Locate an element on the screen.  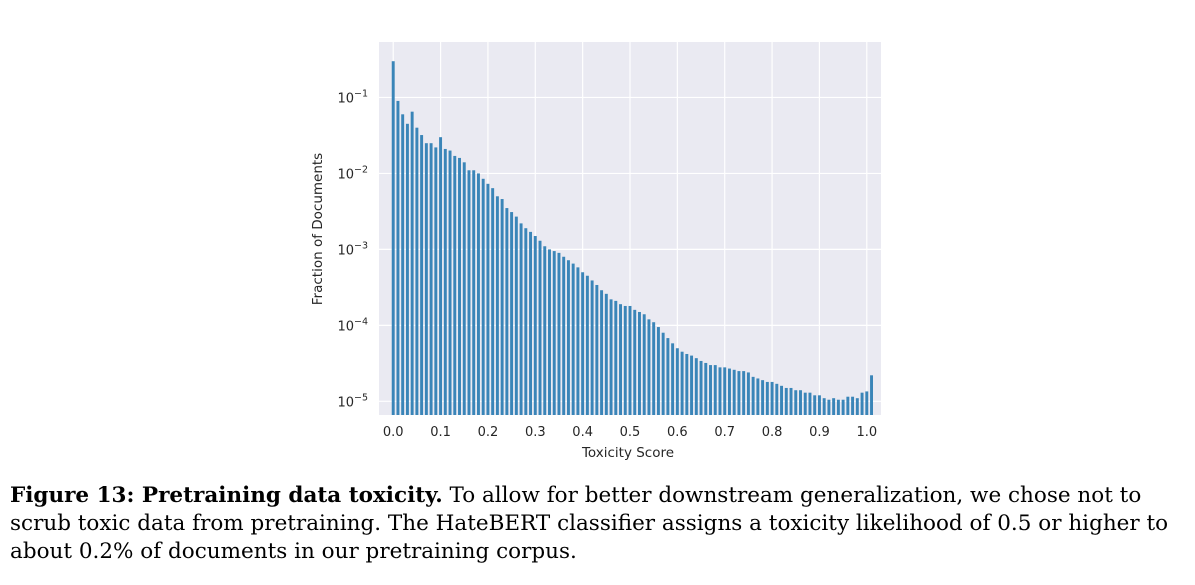
x-tick-label: 0.8 is located at coordinates (772, 432).